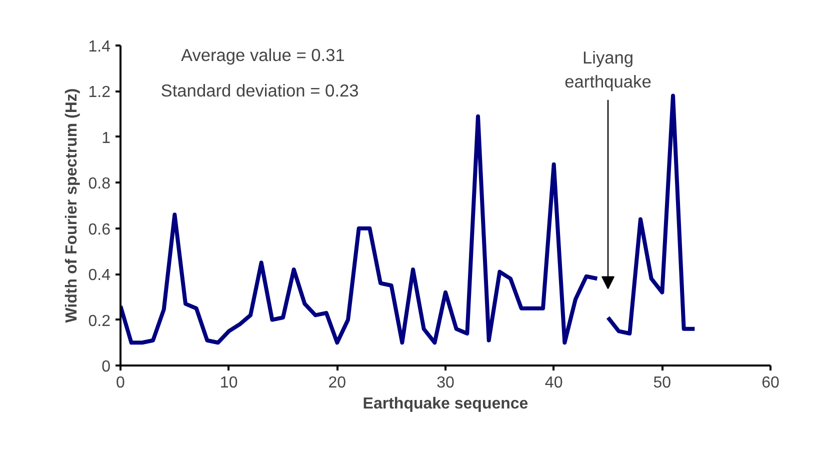  Describe the element at coordinates (106, 138) in the screenshot. I see `y-tick-label: 1` at that location.